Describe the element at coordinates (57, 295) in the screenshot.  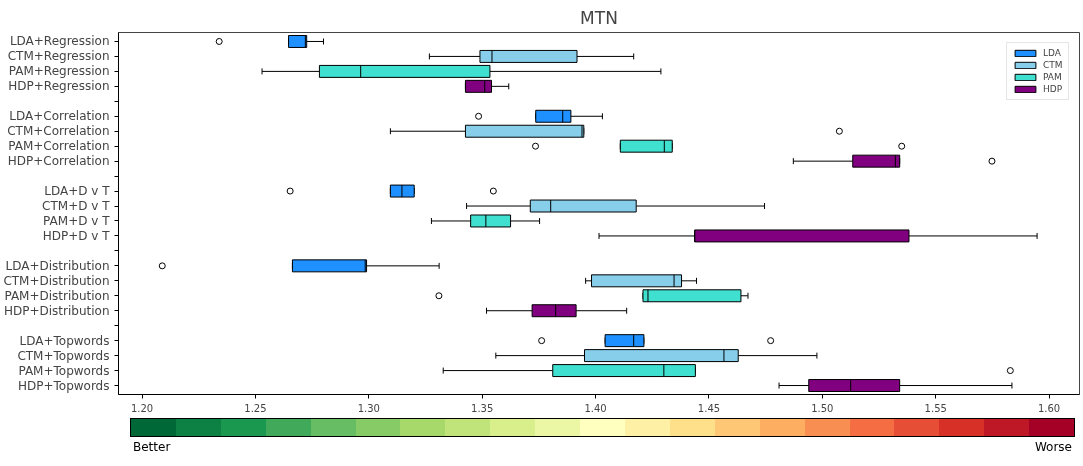
I see `y-tick-label: PAM+Distribution` at that location.